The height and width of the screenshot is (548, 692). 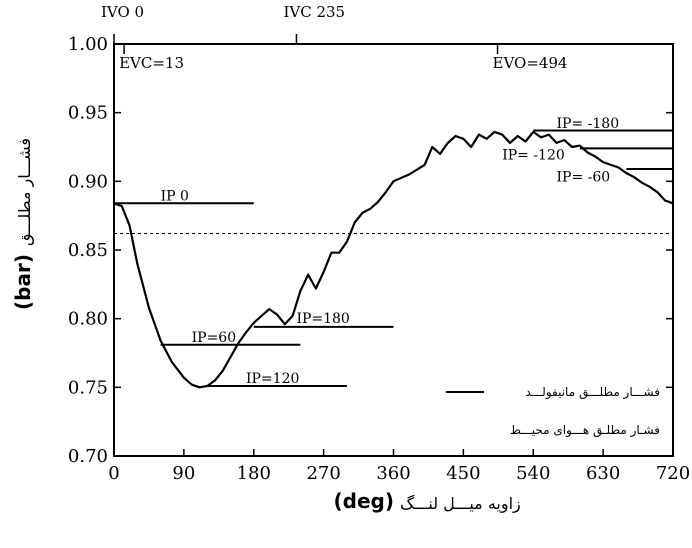 I want to click on x-tick-label: 630, so click(x=603, y=473).